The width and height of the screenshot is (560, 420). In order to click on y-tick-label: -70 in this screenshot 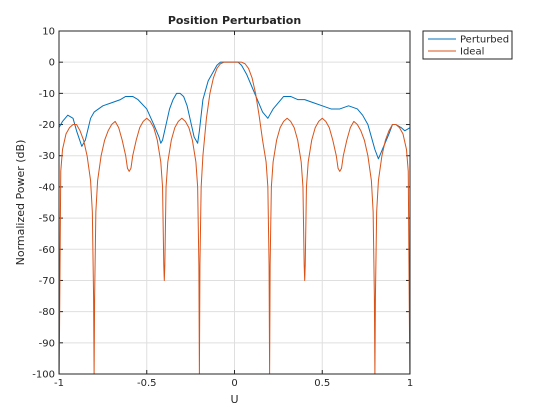, I will do `click(47, 281)`.